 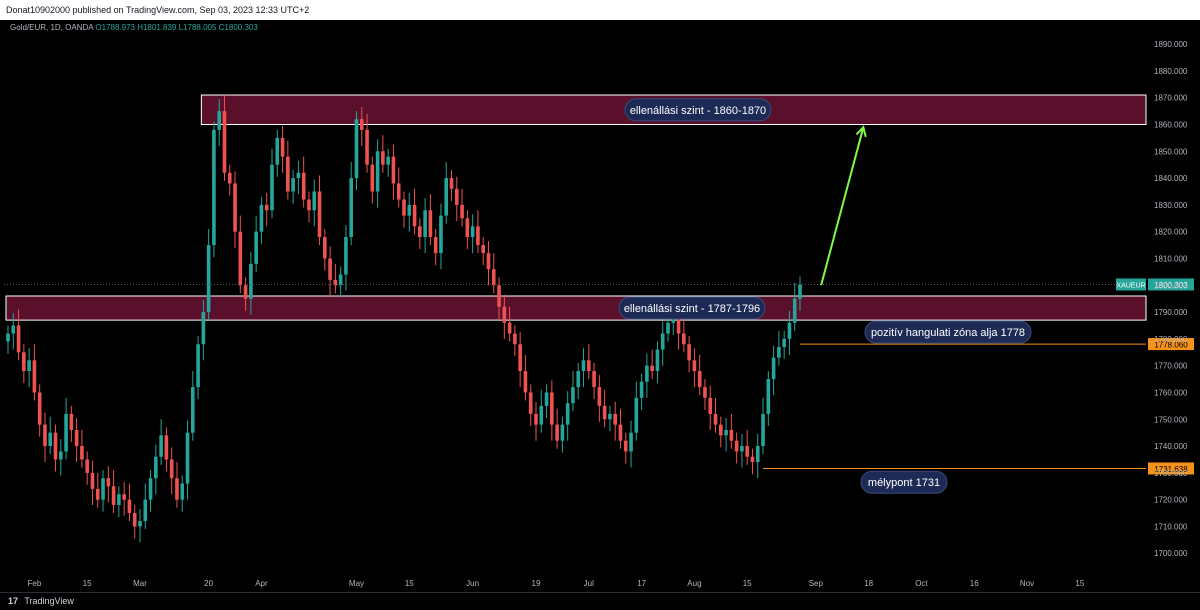 What do you see at coordinates (1171, 500) in the screenshot?
I see `y-tick-label: 1720.000` at bounding box center [1171, 500].